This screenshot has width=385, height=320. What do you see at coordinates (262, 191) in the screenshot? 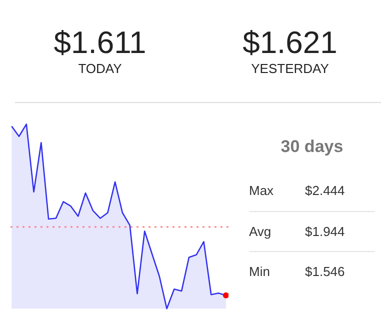
I see `text: Max` at bounding box center [262, 191].